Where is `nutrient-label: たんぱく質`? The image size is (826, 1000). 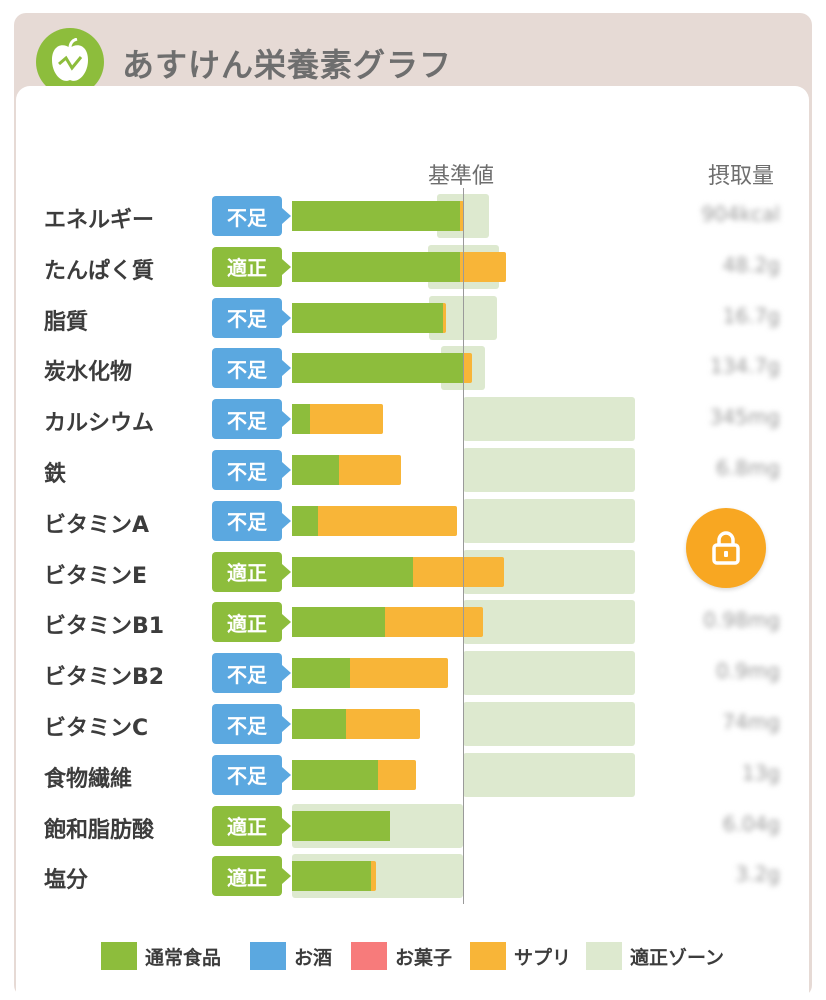 nutrient-label: たんぱく質 is located at coordinates (99, 271).